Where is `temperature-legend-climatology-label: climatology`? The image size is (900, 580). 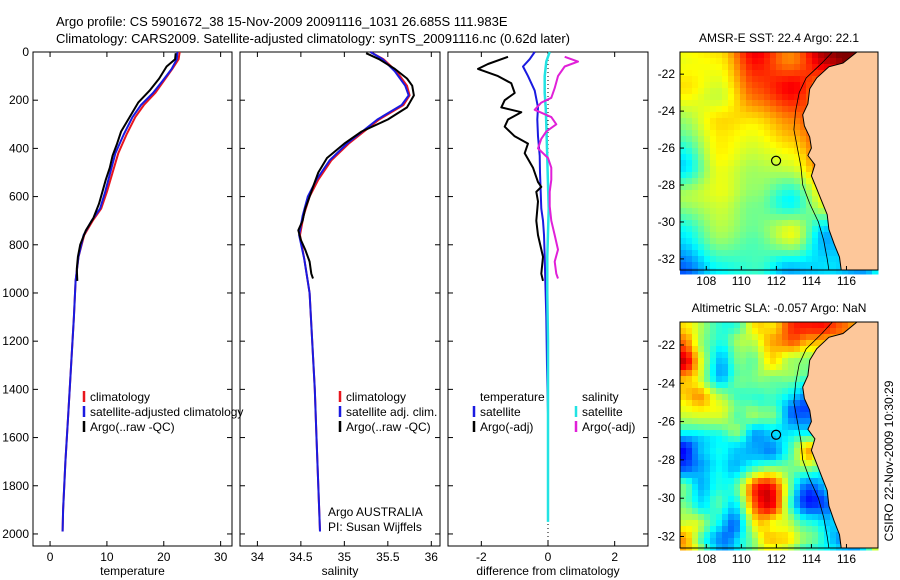
temperature-legend-climatology-label: climatology is located at coordinates (120, 397).